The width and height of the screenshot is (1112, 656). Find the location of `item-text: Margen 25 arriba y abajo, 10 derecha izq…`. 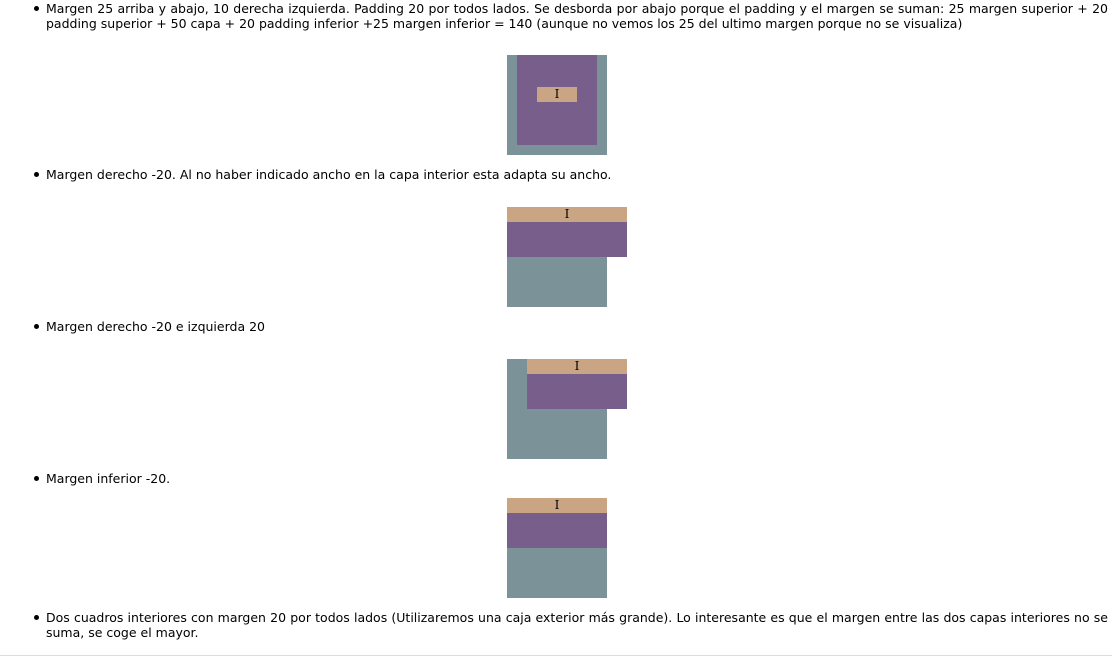

item-text: Margen 25 arriba y abajo, 10 derecha izq… is located at coordinates (577, 16).